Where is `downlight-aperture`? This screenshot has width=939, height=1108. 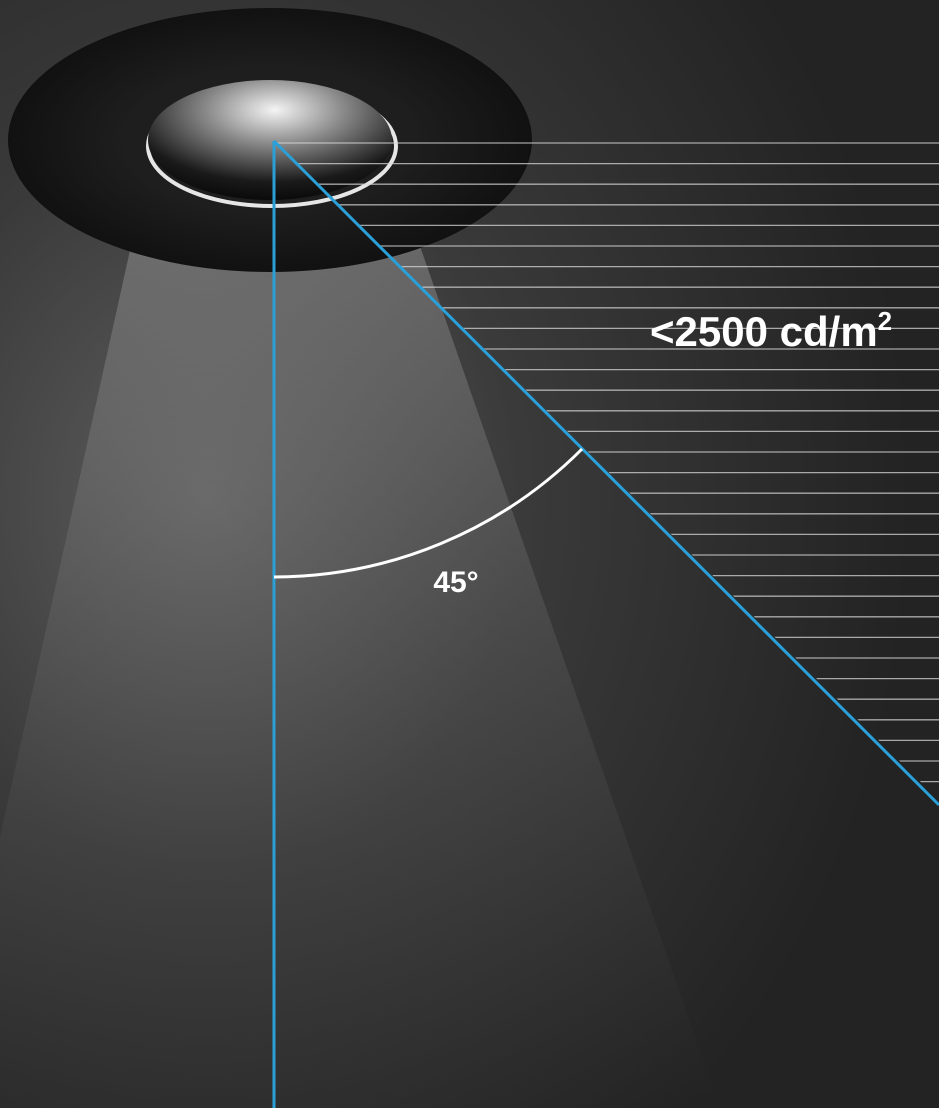 downlight-aperture is located at coordinates (270, 140).